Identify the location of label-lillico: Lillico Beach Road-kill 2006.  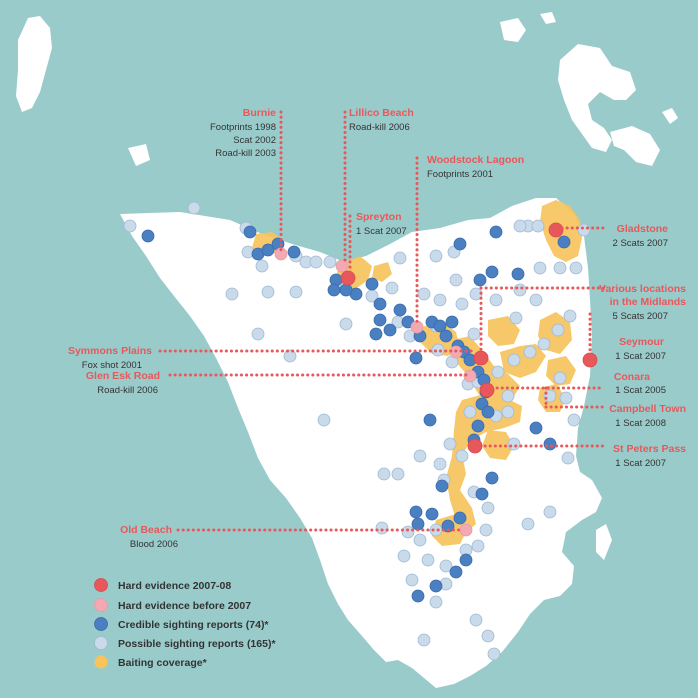
(381, 120).